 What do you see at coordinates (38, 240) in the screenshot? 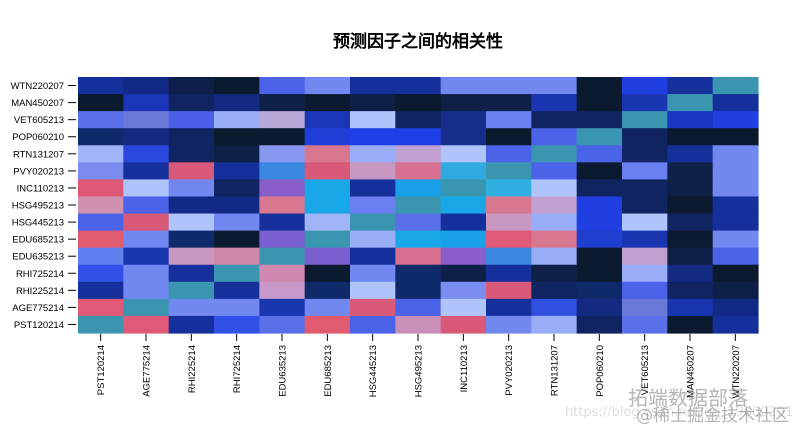
I see `row-label: EDU685213` at bounding box center [38, 240].